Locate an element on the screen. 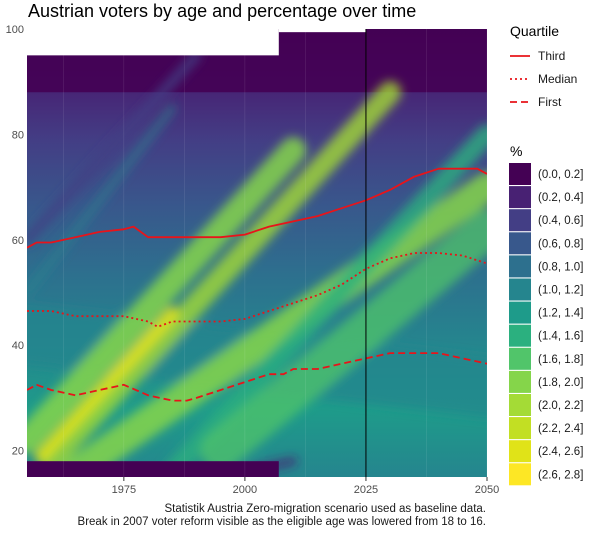 The image size is (596, 535). fill-legend-label: (0.8, 1.0] is located at coordinates (560, 267).